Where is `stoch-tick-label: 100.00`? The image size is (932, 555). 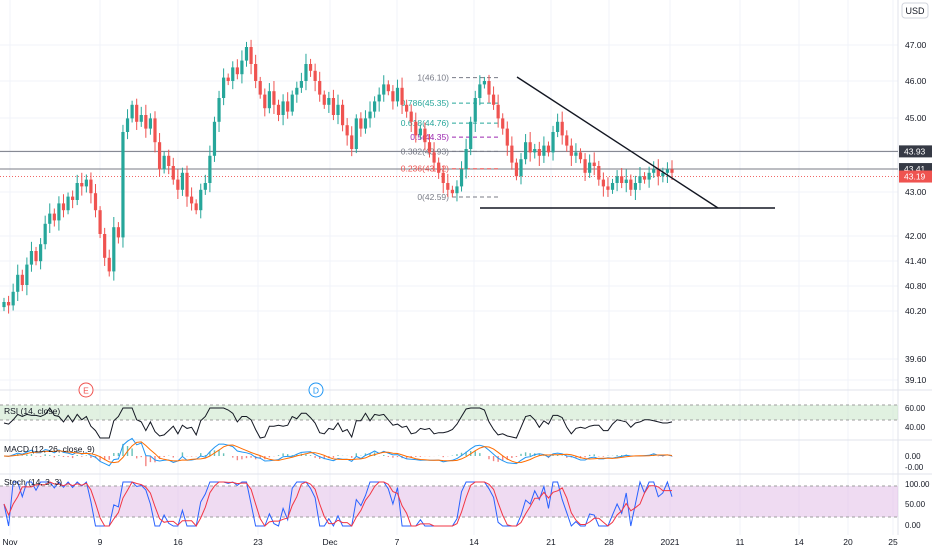 stoch-tick-label: 100.00 is located at coordinates (917, 484).